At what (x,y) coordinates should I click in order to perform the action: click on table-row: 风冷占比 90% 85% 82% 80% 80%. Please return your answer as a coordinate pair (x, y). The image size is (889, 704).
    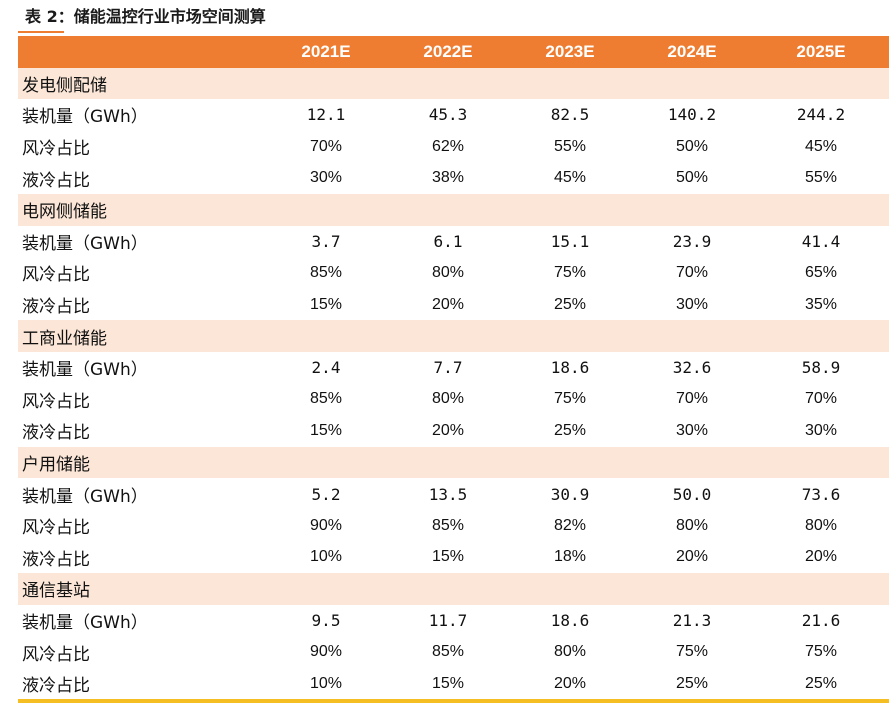
    Looking at the image, I should click on (453, 526).